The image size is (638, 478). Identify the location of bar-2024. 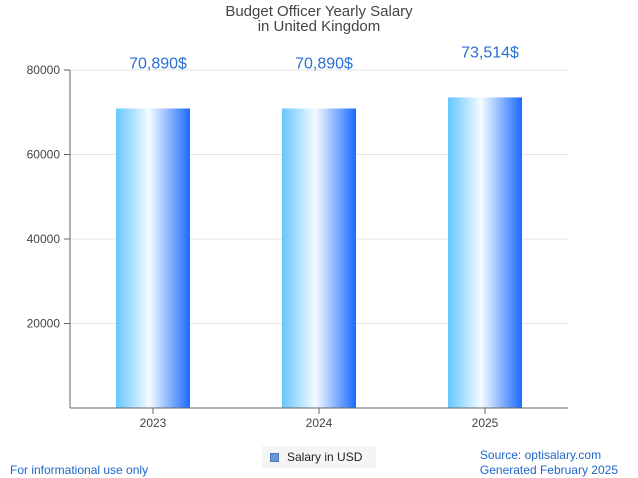
(319, 258).